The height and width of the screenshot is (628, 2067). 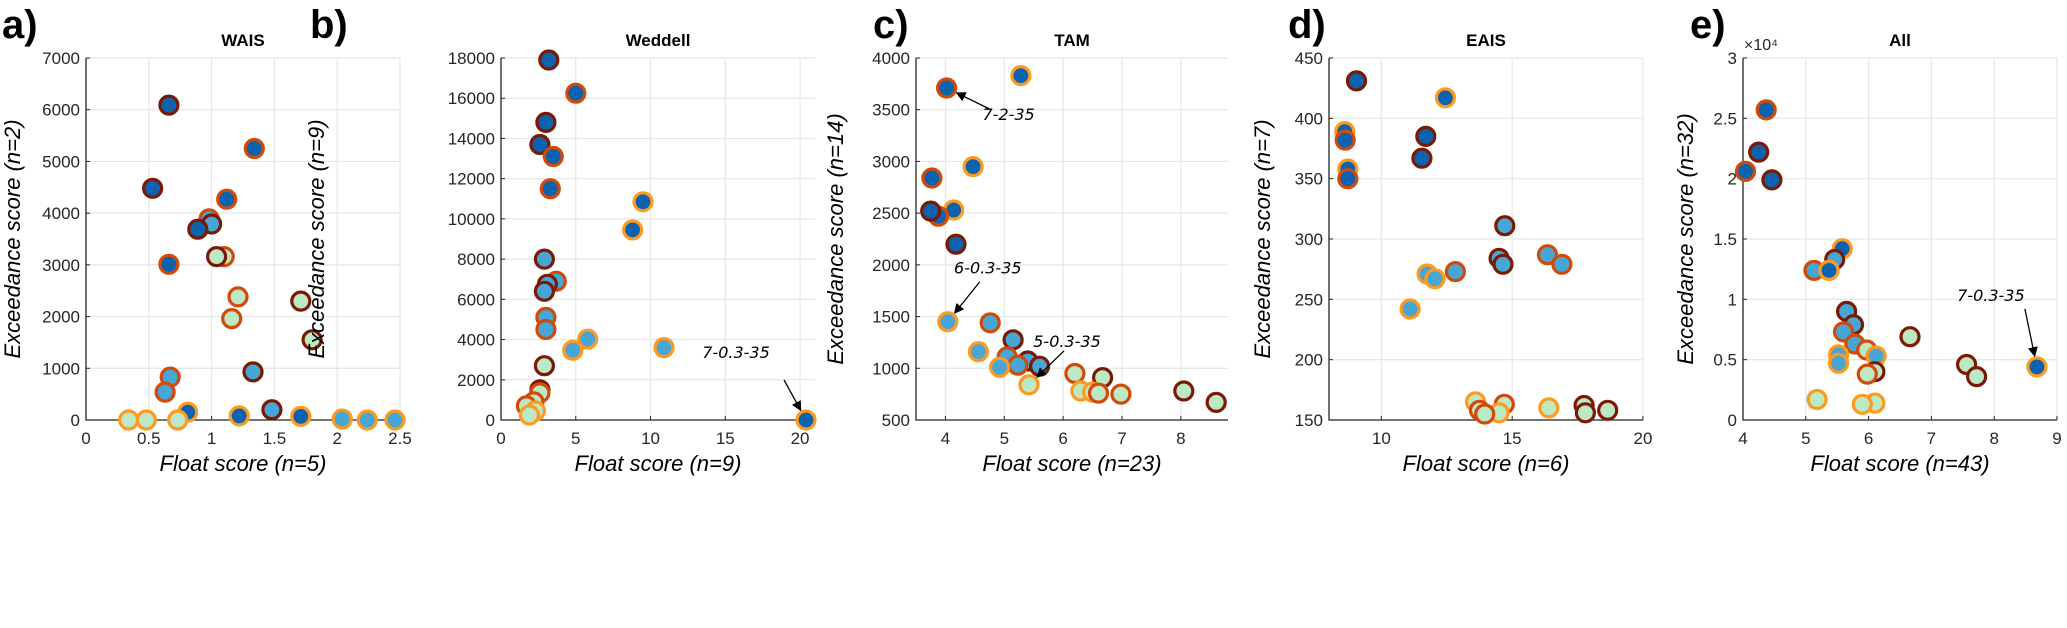 What do you see at coordinates (1725, 360) in the screenshot?
I see `y-tick-label: 0.5` at bounding box center [1725, 360].